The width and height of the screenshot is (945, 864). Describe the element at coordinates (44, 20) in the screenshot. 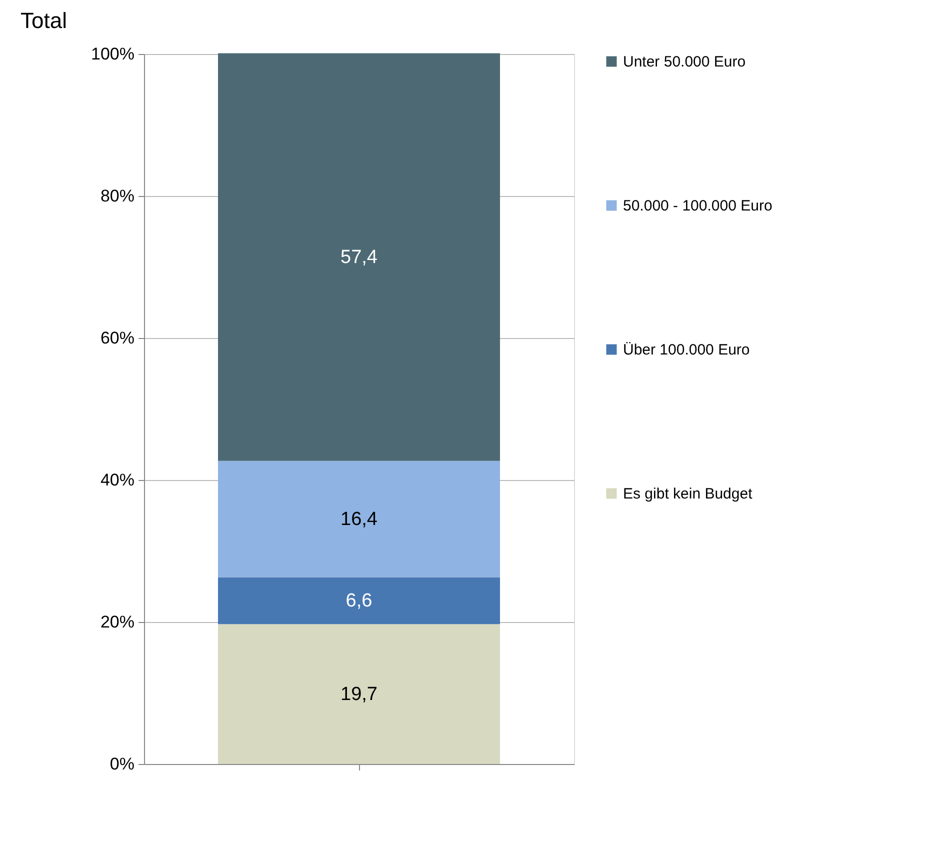

I see `chart-title: Total` at that location.